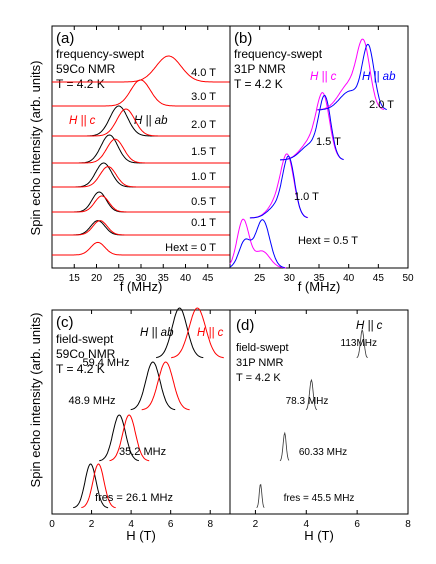 The width and height of the screenshot is (436, 564). What do you see at coordinates (319, 535) in the screenshot?
I see `panel-d-xlabel: H (T)` at bounding box center [319, 535].